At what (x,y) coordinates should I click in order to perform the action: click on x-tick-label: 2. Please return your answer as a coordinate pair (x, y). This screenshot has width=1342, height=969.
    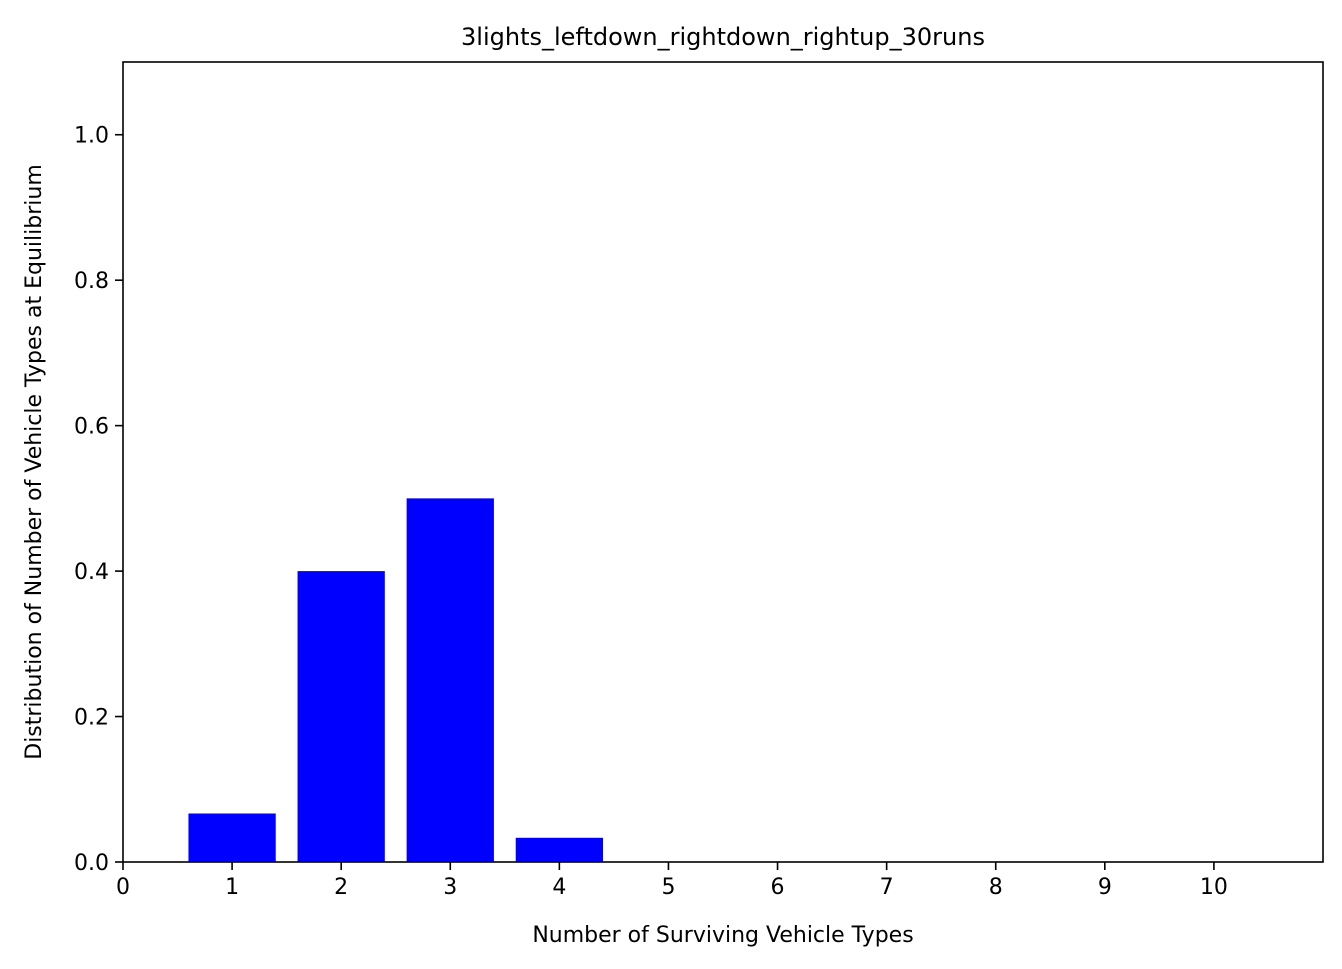
    Looking at the image, I should click on (341, 887).